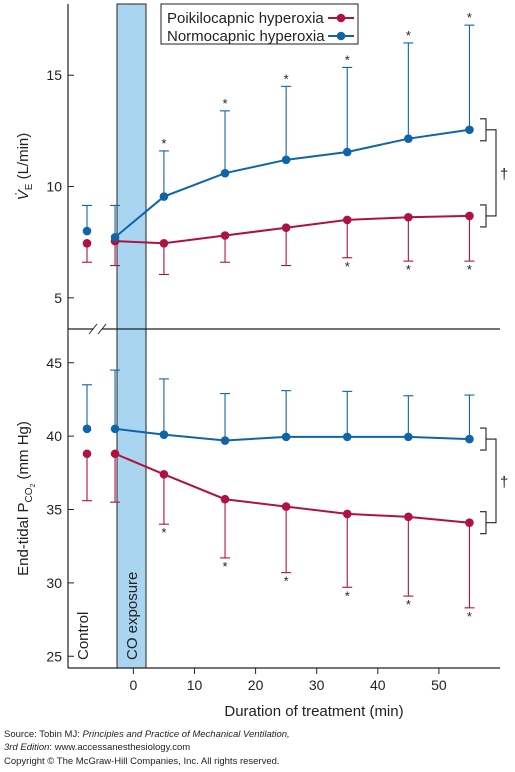  Describe the element at coordinates (27, 747) in the screenshot. I see `source-edition: 3rd Edition` at that location.